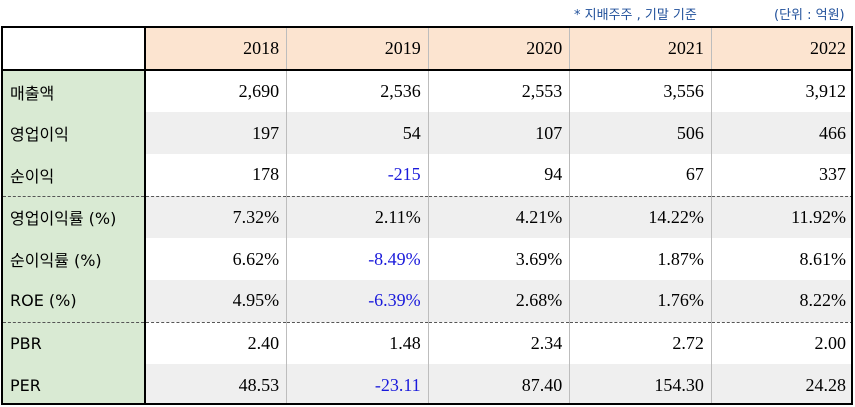  I want to click on value-cell: 466, so click(780, 133).